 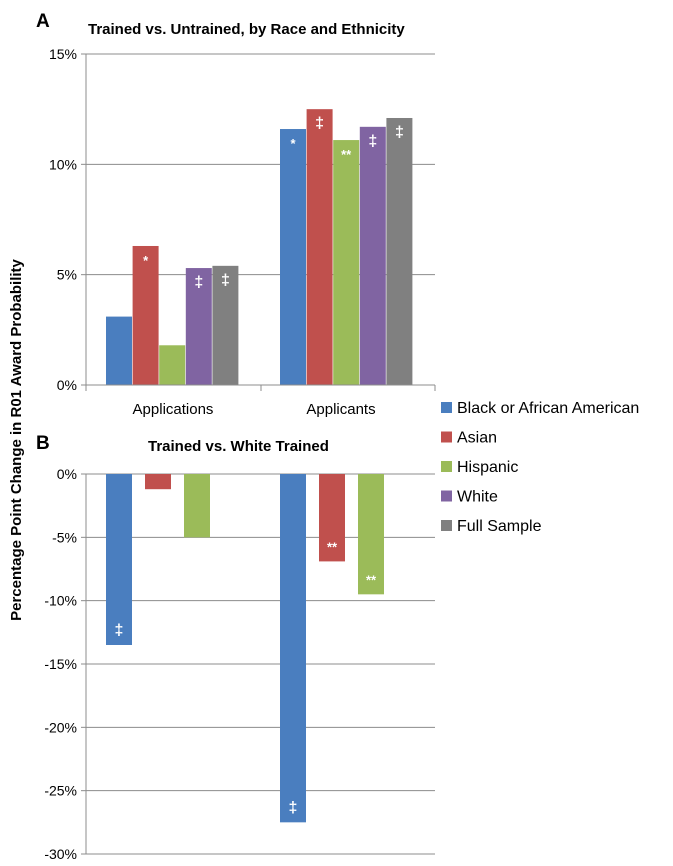 I want to click on y-tick-label: 5%, so click(x=67, y=275).